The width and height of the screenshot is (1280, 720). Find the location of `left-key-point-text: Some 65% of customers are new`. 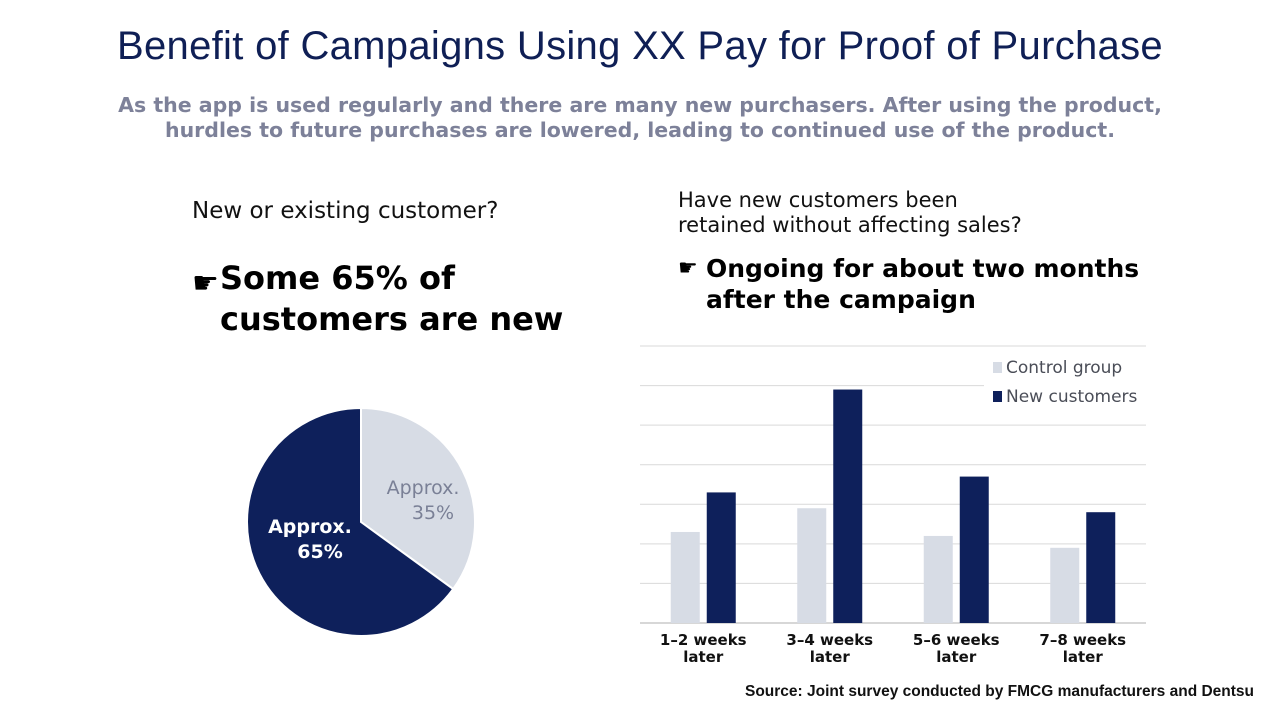

left-key-point-text: Some 65% of customers are new is located at coordinates (392, 298).